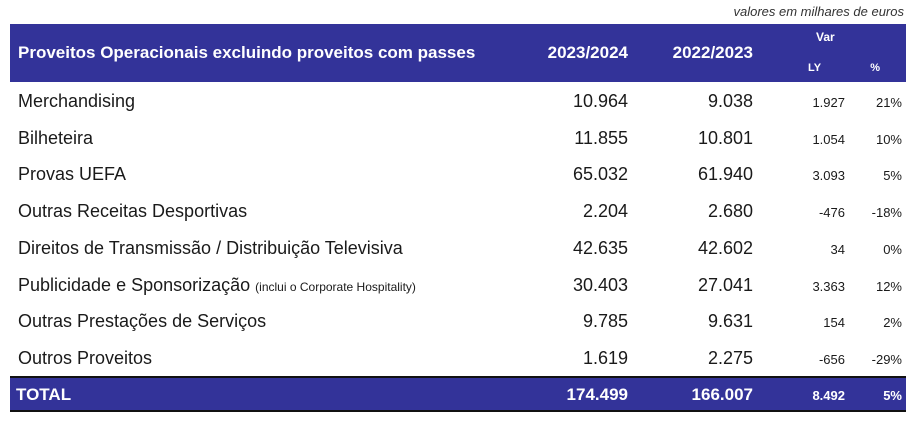 Image resolution: width=920 pixels, height=427 pixels. I want to click on total-label: TOTAL, so click(44, 394).